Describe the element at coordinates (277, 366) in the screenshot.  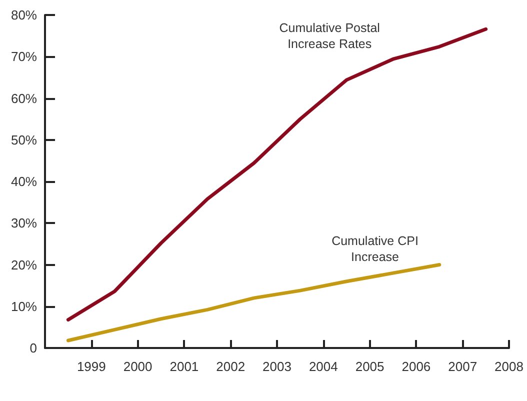
I see `x-tick-label: 2003` at that location.